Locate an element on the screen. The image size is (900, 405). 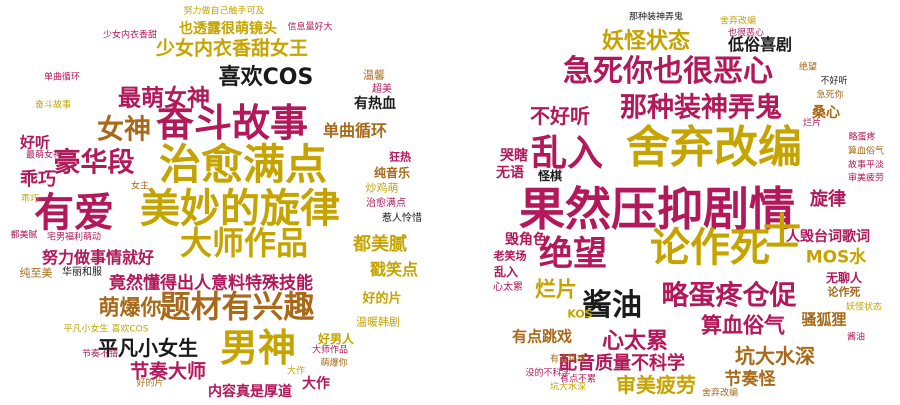
cloud-word: 有热血 is located at coordinates (375, 104).